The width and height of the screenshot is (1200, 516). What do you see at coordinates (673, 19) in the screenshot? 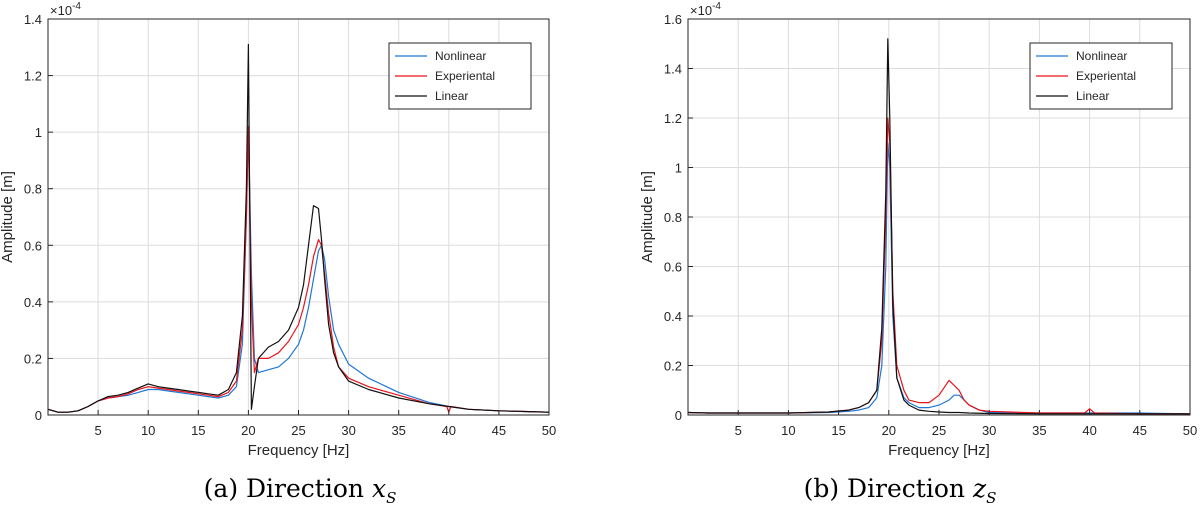
I see `y-tick-label: 1.6` at bounding box center [673, 19].